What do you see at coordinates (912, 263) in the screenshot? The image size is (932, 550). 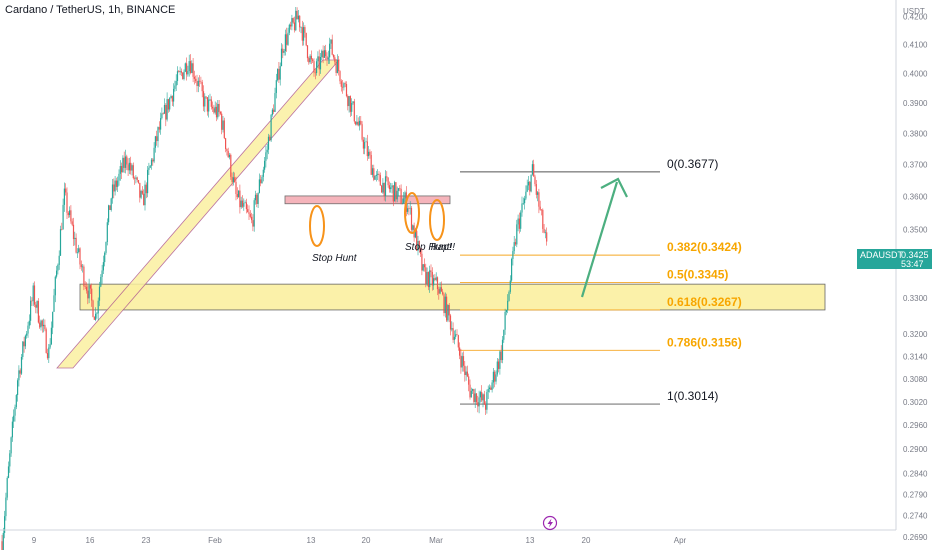 I see `last-price-countdown: 53:47` at bounding box center [912, 263].